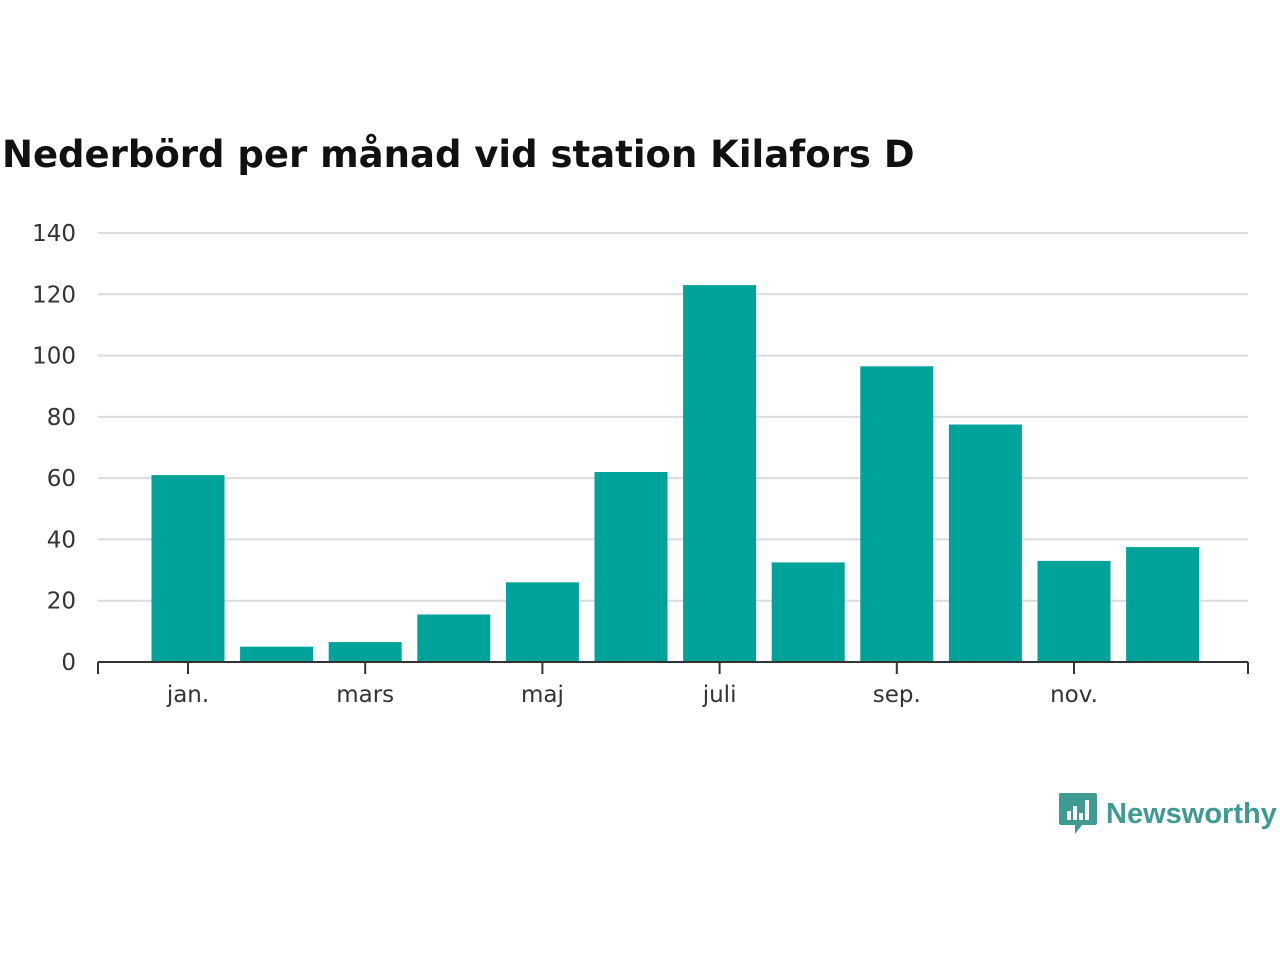  I want to click on bar-nov, so click(1074, 611).